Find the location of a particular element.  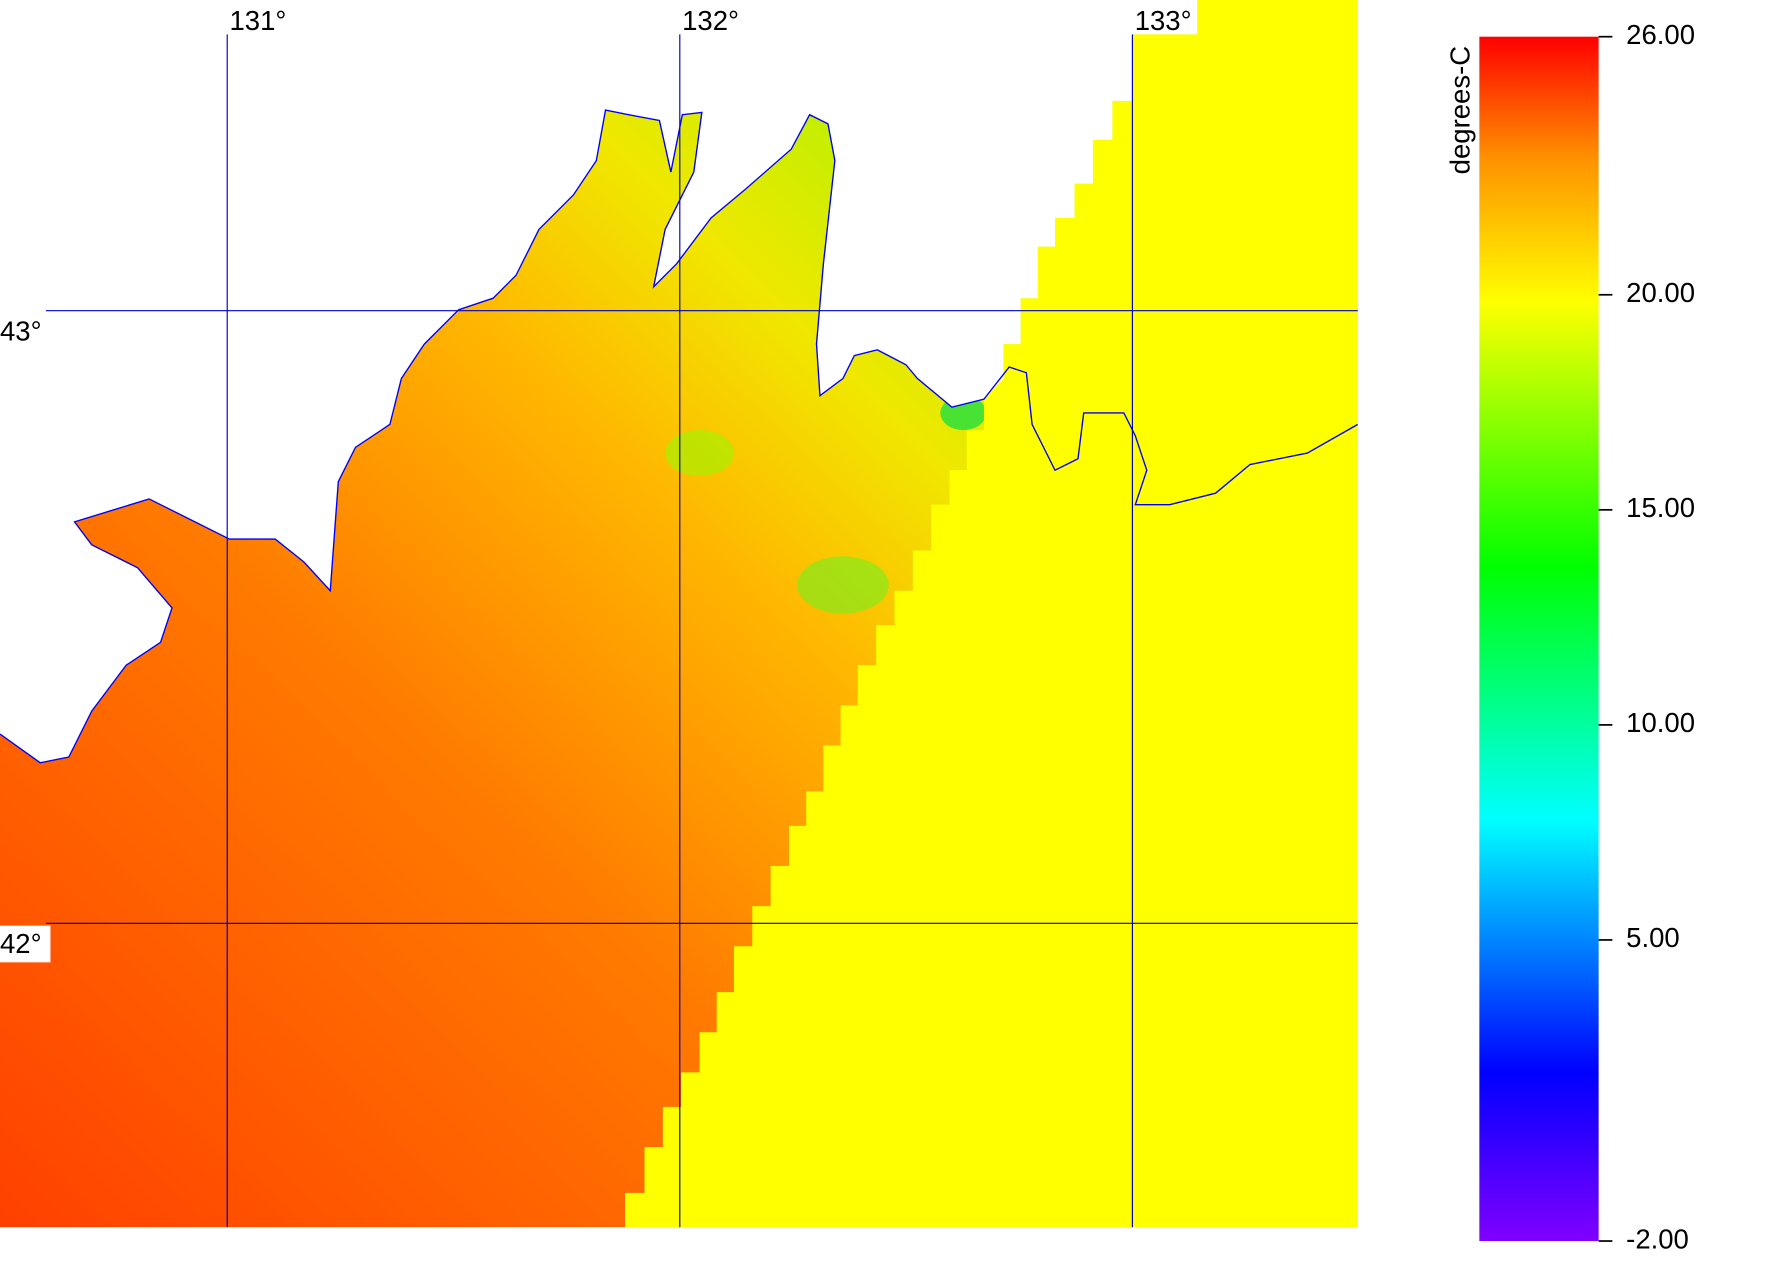

lon-label: 132° is located at coordinates (710, 20).